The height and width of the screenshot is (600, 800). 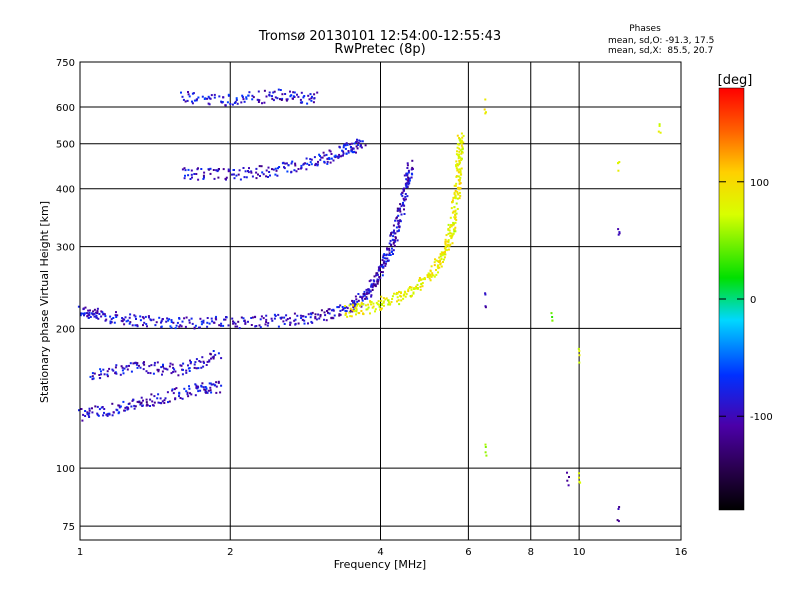 I want to click on x-tick-label: 1, so click(x=80, y=552).